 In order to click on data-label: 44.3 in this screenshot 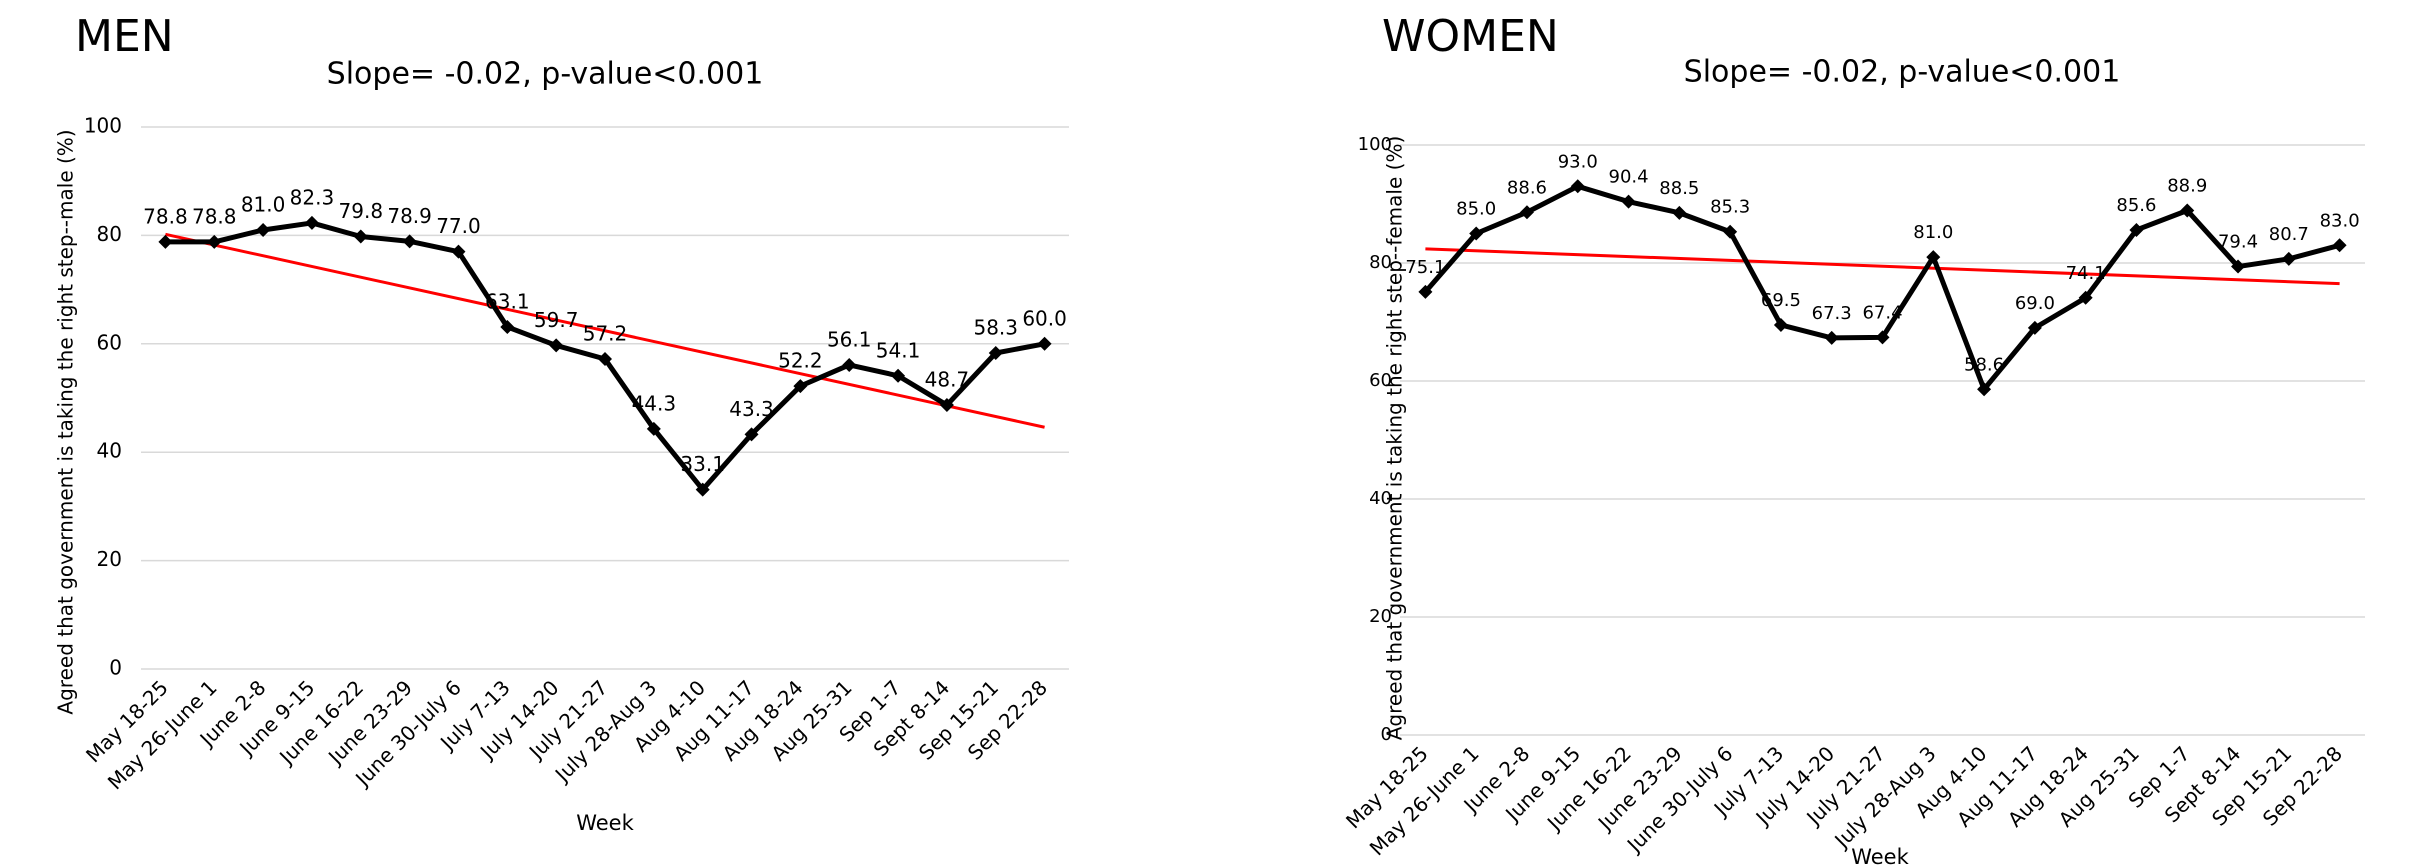, I will do `click(654, 403)`.